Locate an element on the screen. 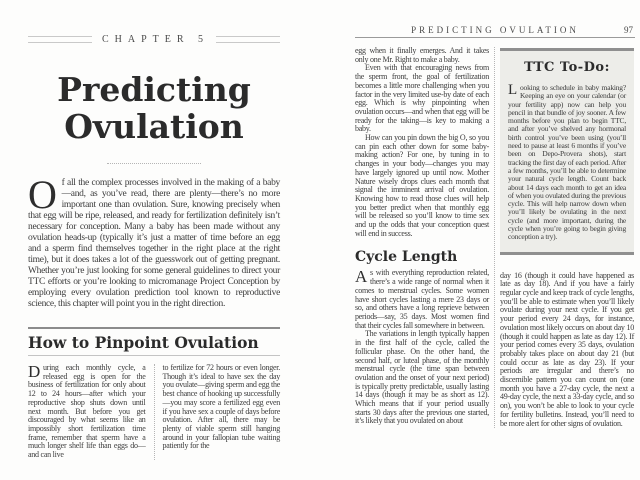  cycle-length-dropcap: A is located at coordinates (361, 277).